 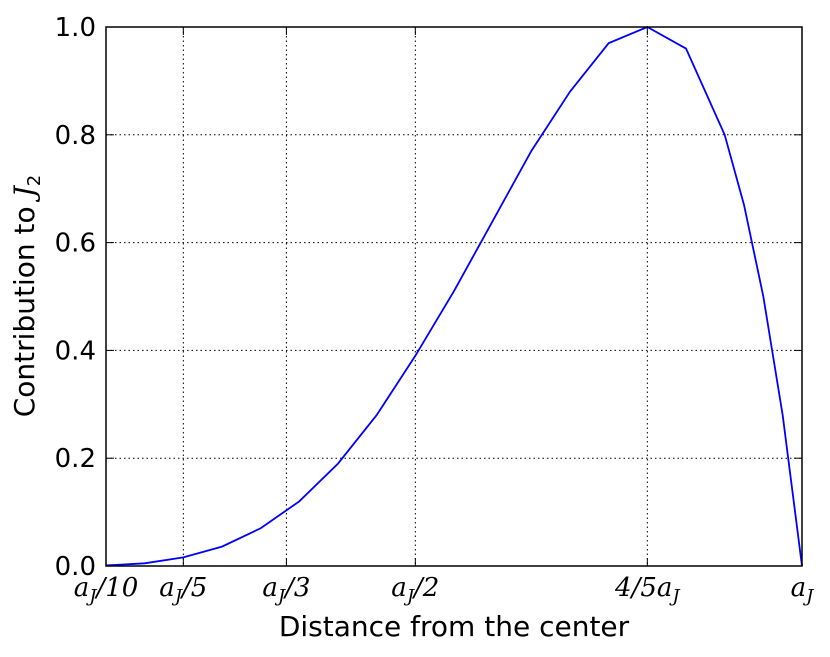 What do you see at coordinates (75, 136) in the screenshot?
I see `y-tick-label: 0.8` at bounding box center [75, 136].